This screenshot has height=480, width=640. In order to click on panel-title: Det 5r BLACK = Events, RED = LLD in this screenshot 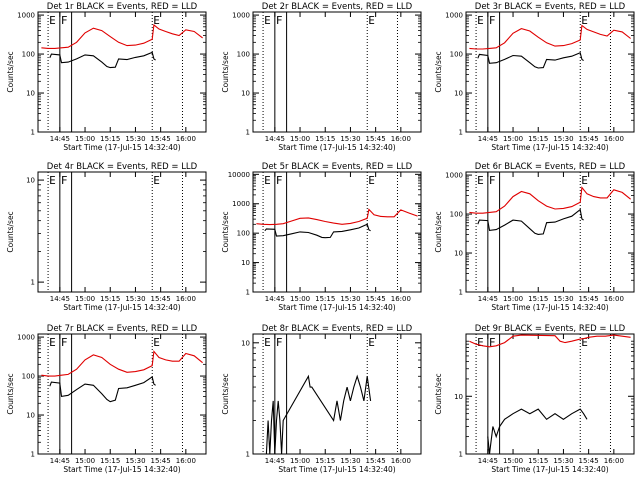, I will do `click(337, 167)`.